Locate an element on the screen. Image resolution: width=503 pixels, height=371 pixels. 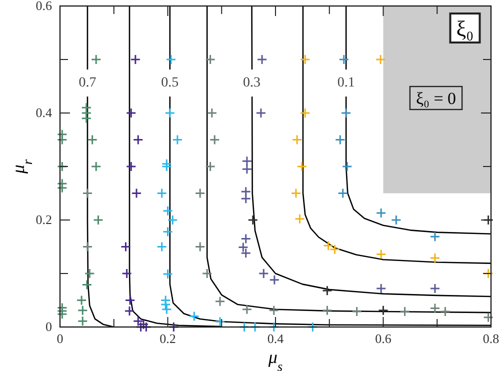
series-label: 0.7 is located at coordinates (87, 83).